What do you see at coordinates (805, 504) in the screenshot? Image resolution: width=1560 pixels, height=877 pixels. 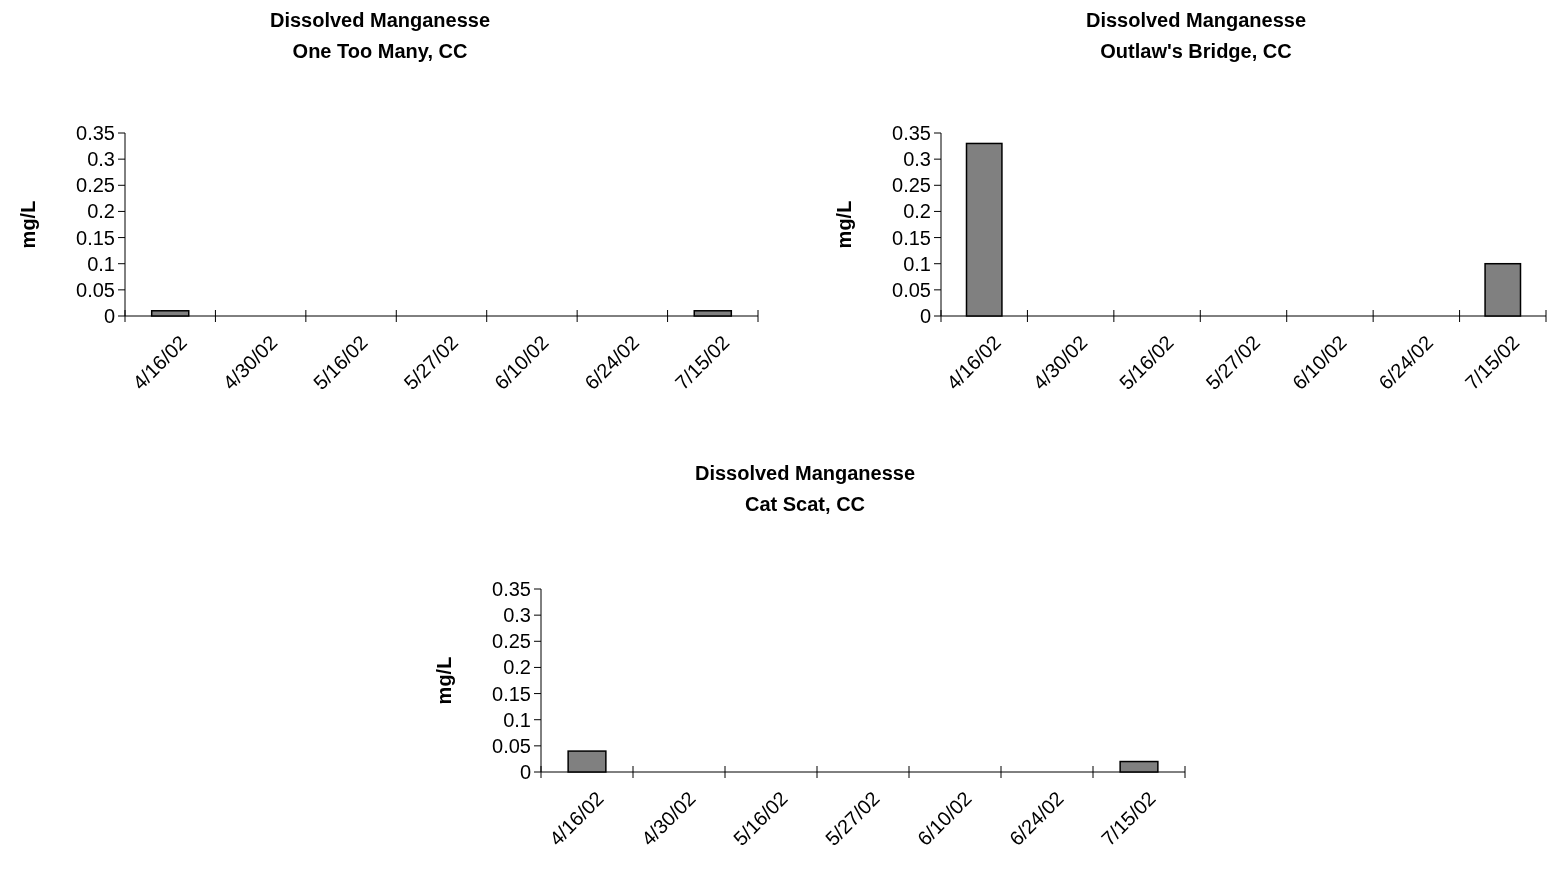 I see `chart-subtitle: Cat Scat, CC` at bounding box center [805, 504].